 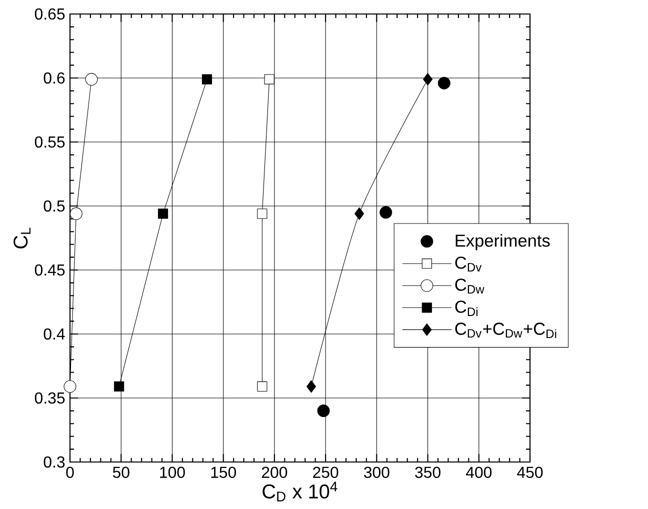 I want to click on y-axis-title: C$_{L}$, so click(x=22, y=238).